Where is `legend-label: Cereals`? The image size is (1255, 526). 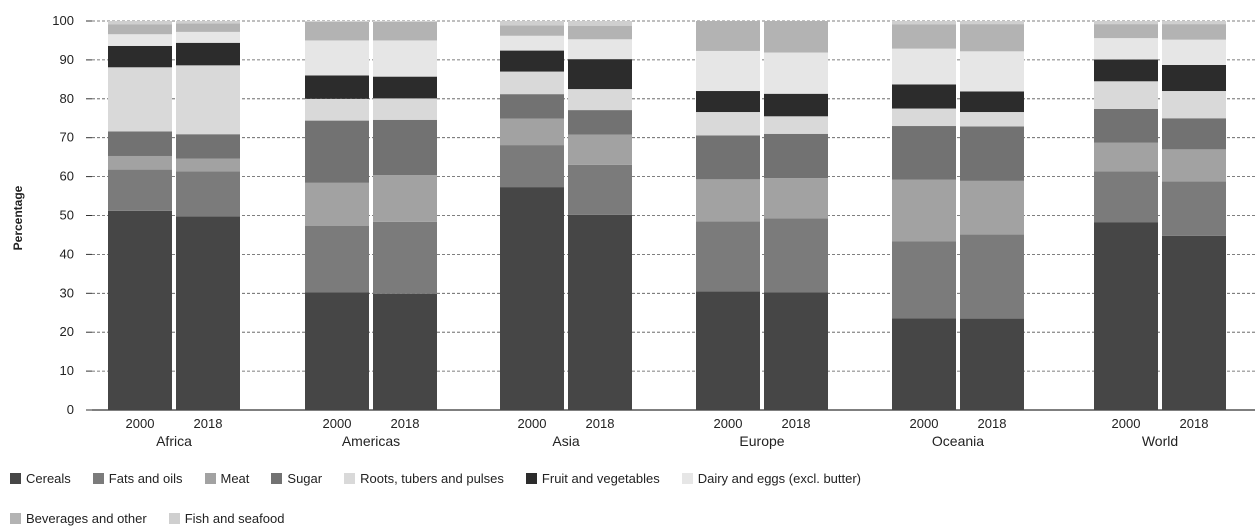 legend-label: Cereals is located at coordinates (48, 478).